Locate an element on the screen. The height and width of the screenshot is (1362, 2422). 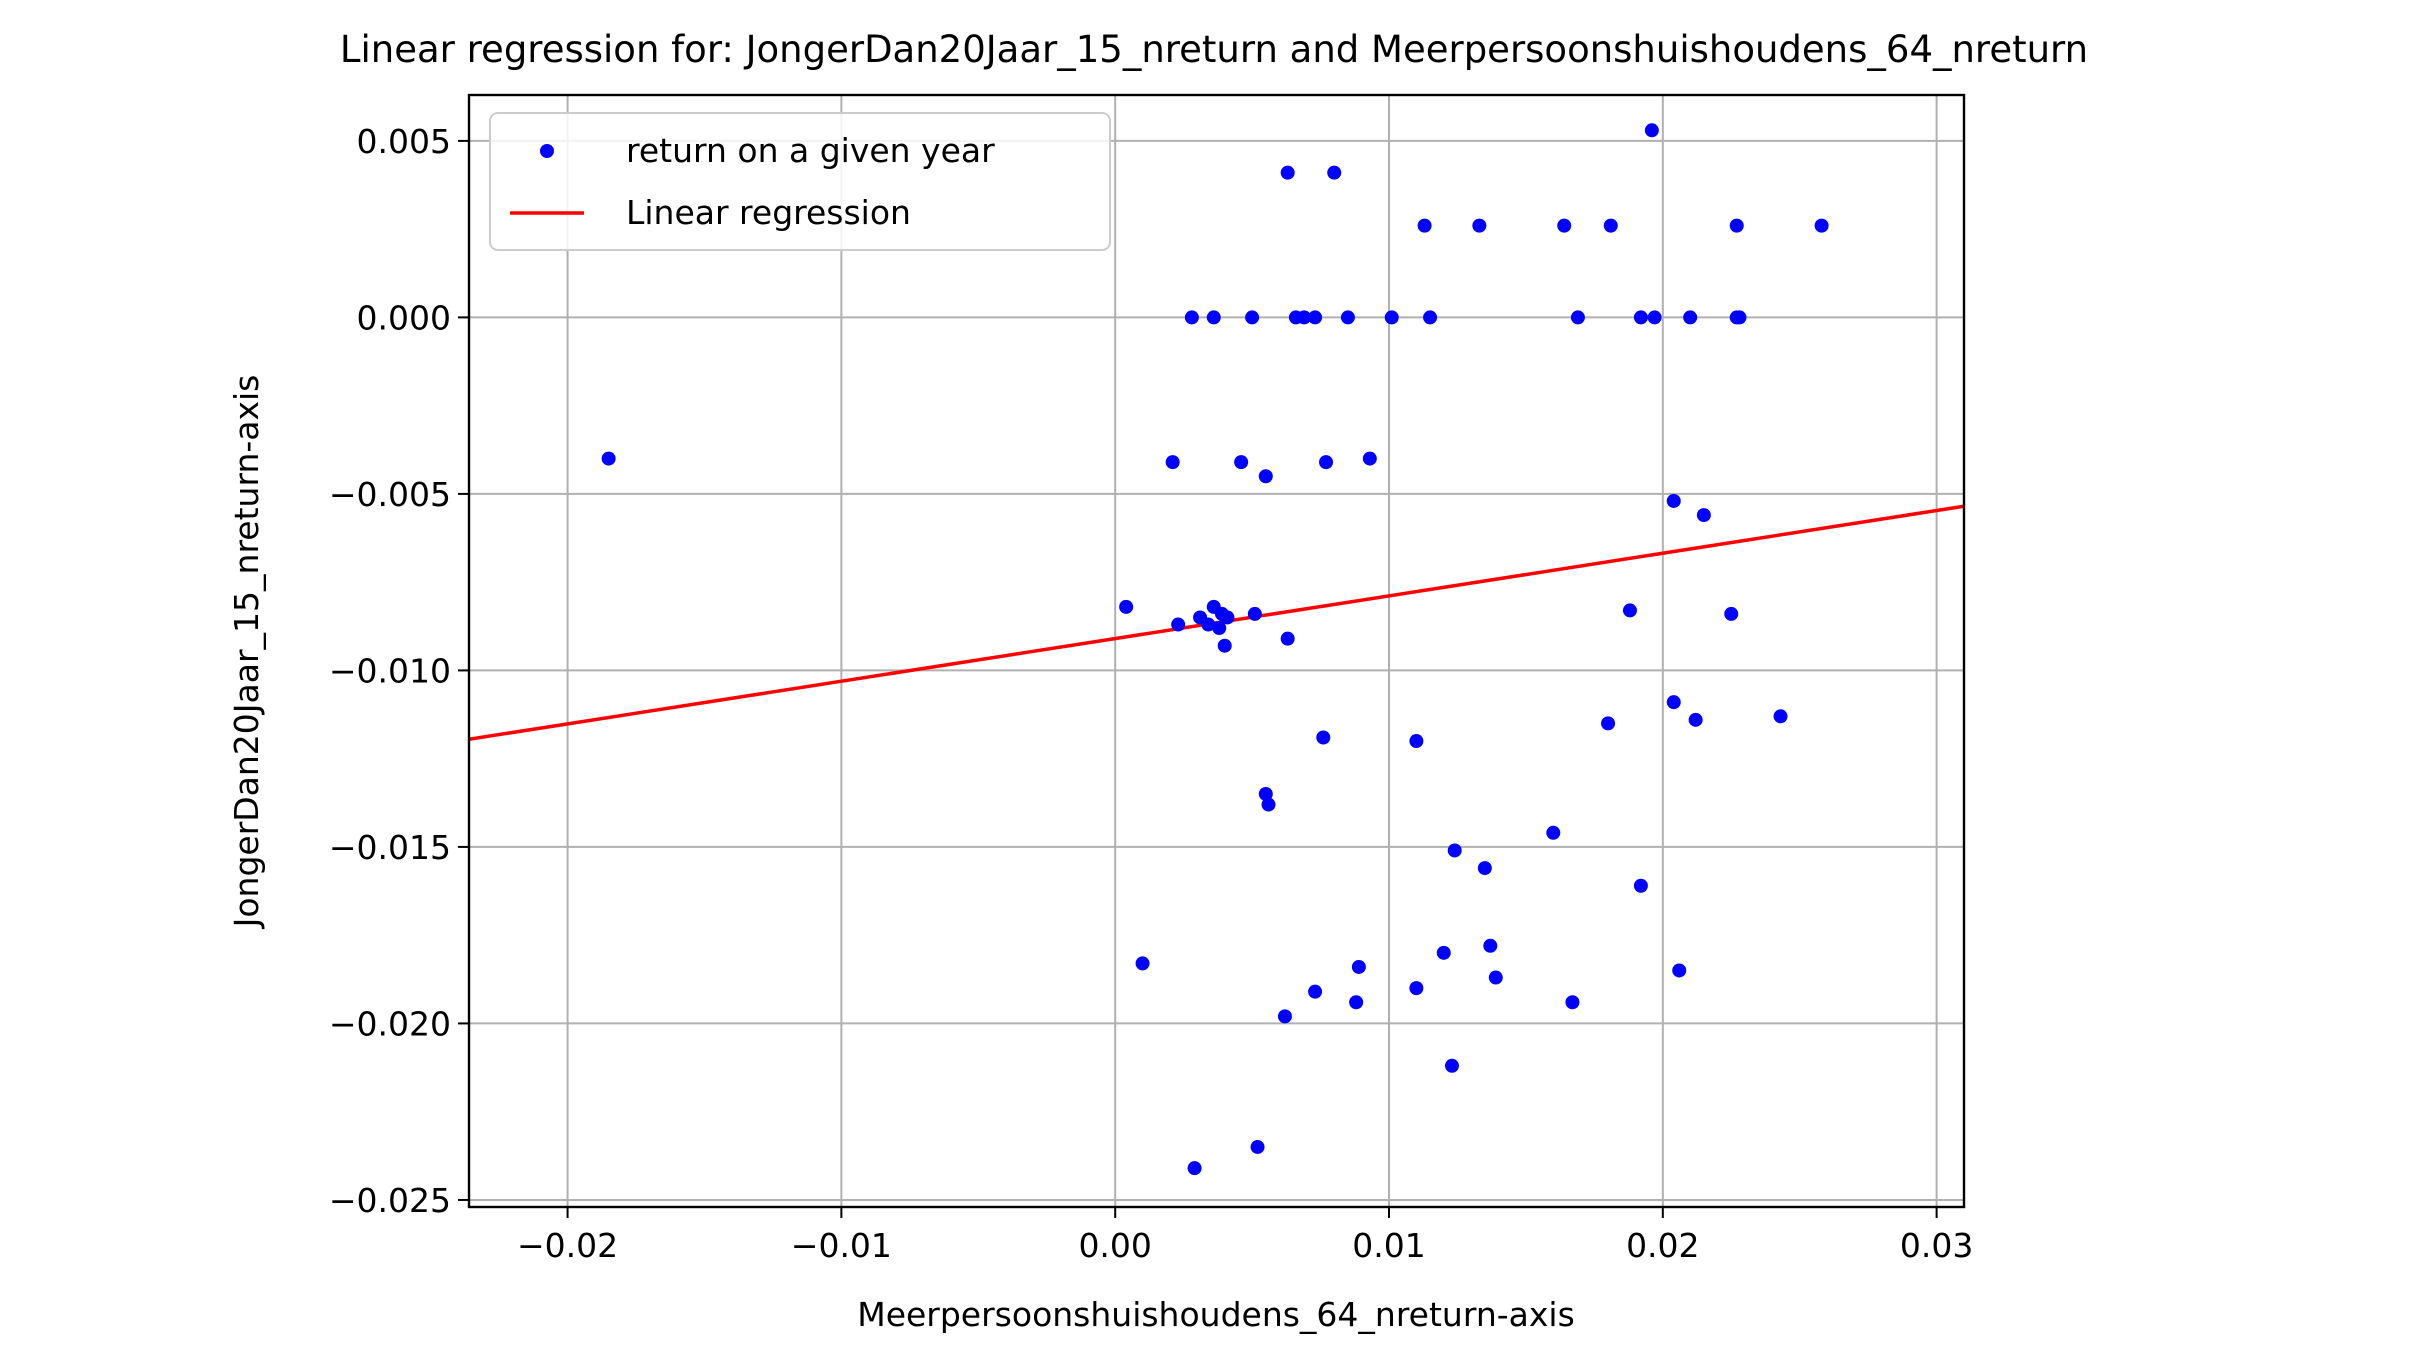
x-axis-ticks: −0.02 −0.01 0.00 0.01 0.02 0.03 is located at coordinates (1245, 1236).